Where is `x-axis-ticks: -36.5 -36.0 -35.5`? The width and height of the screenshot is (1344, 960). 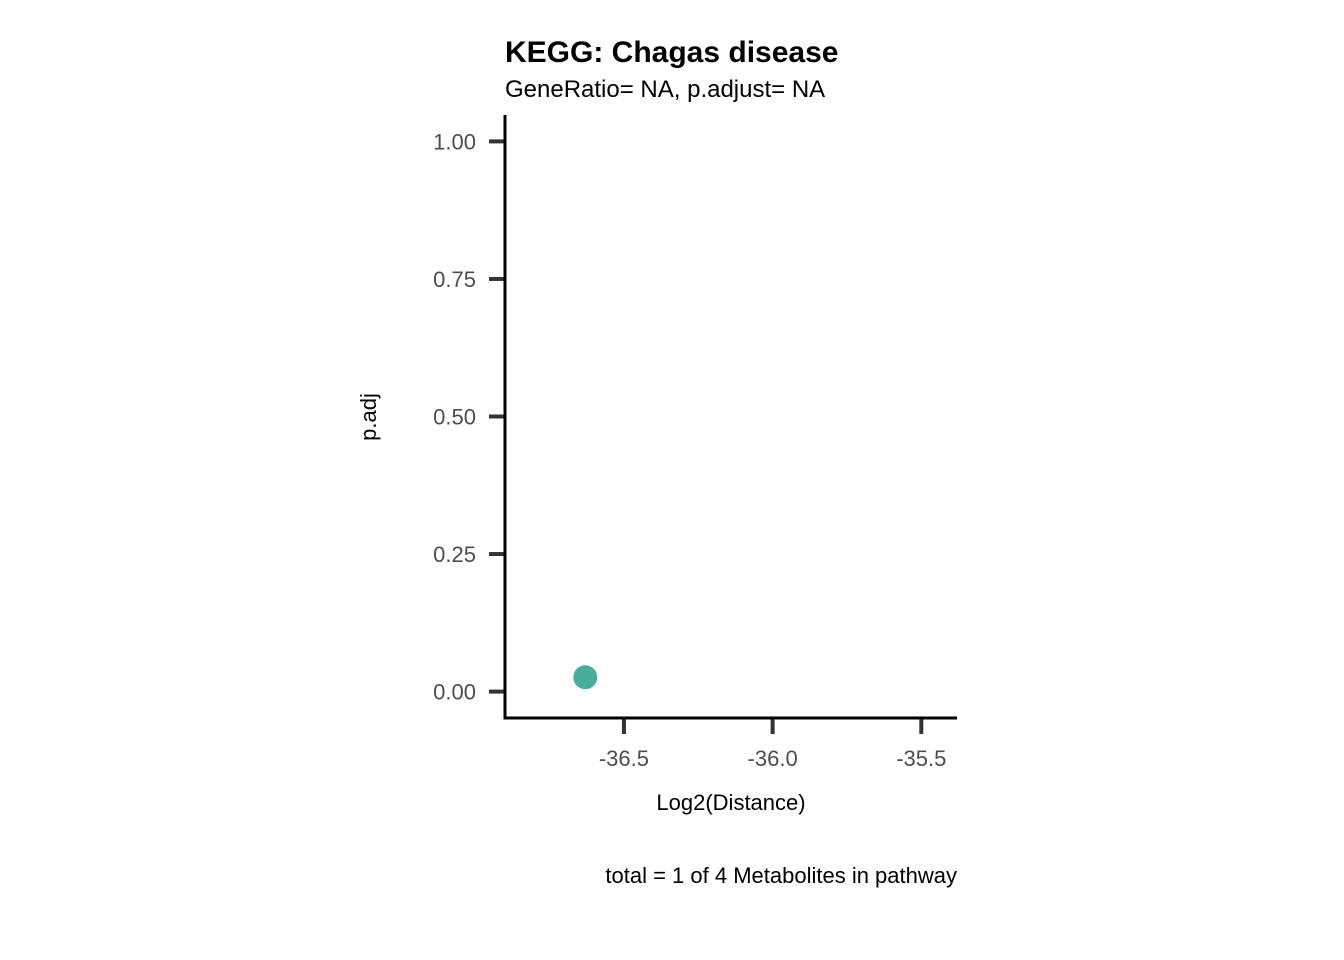
x-axis-ticks: -36.5 -36.0 -35.5 is located at coordinates (772, 744).